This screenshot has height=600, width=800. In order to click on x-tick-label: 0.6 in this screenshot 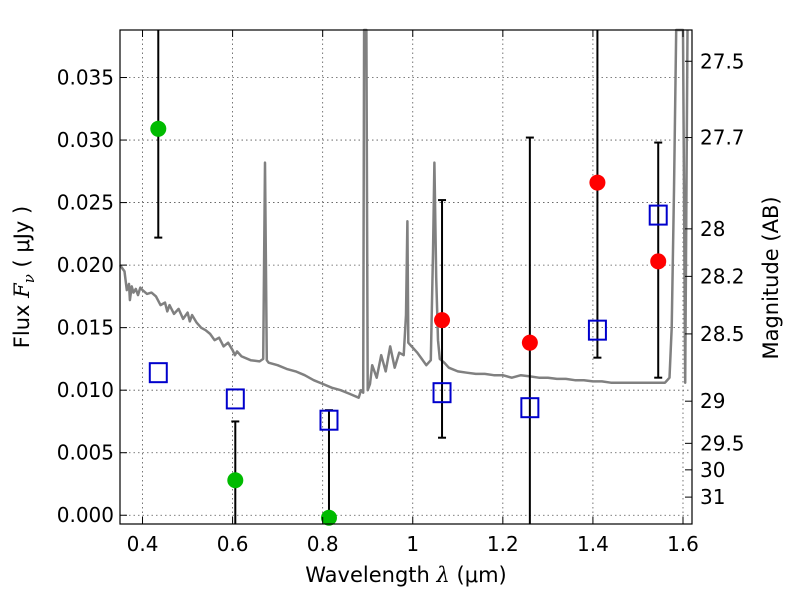, I will do `click(233, 544)`.